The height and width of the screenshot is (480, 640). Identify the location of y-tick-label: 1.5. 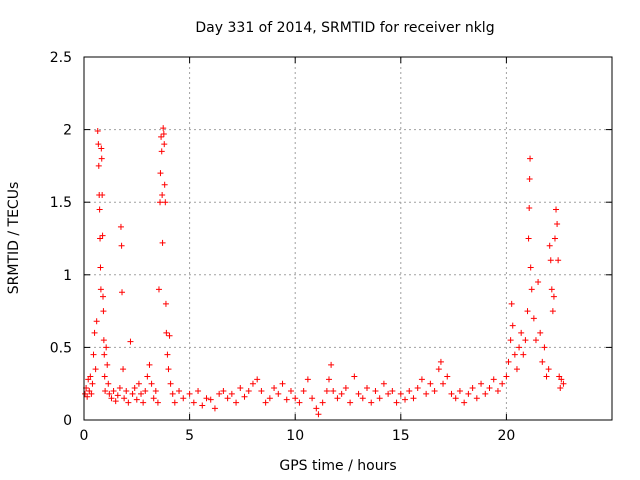
(61, 203).